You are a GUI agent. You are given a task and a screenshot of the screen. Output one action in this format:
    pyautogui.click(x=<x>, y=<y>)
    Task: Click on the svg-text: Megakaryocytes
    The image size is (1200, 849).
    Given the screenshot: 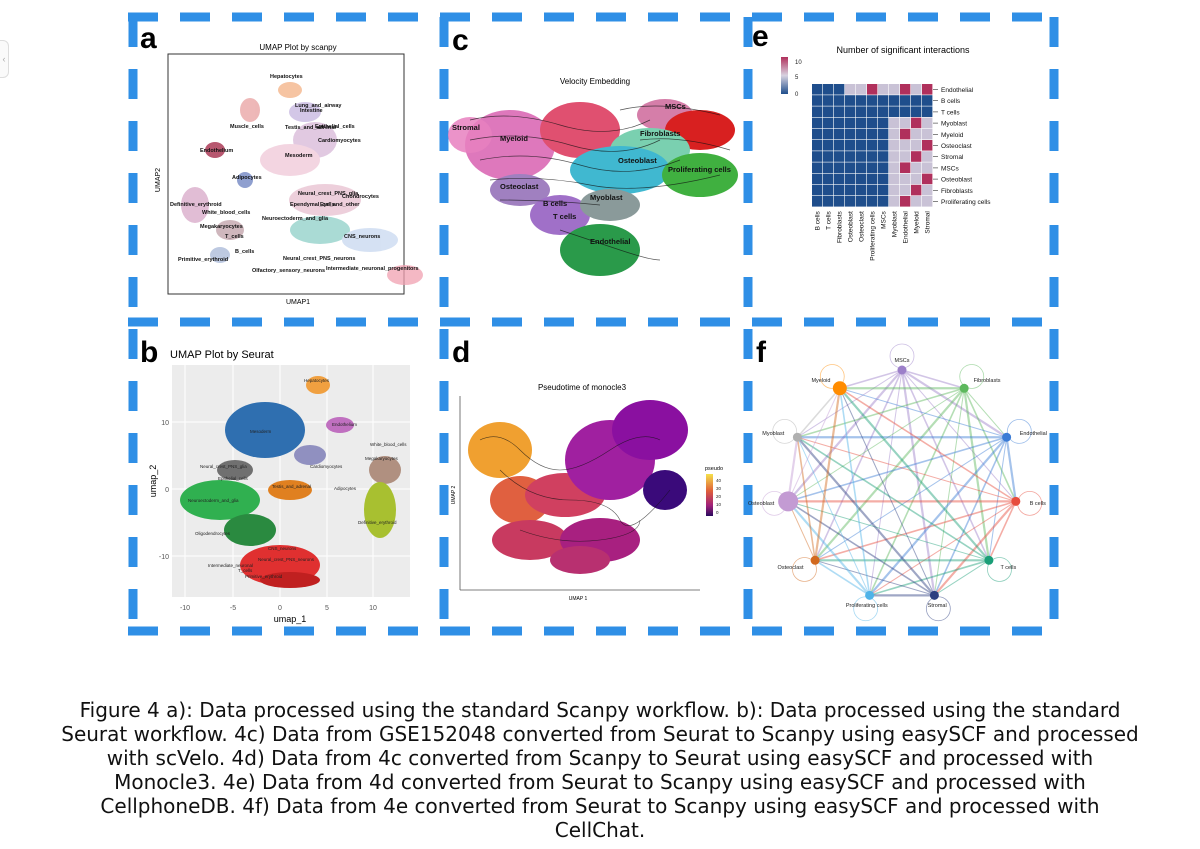 What is the action you would take?
    pyautogui.click(x=382, y=458)
    